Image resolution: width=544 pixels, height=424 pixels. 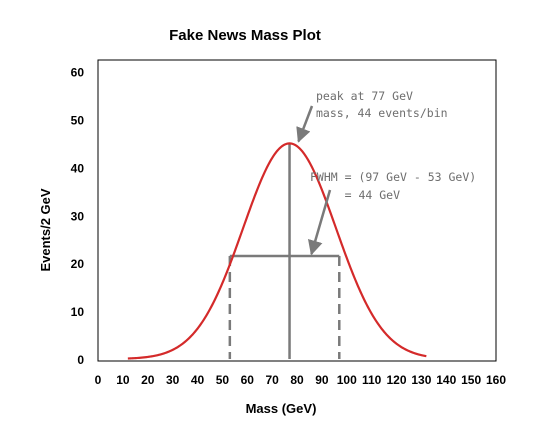 I want to click on x-tick-label: 40, so click(x=198, y=380).